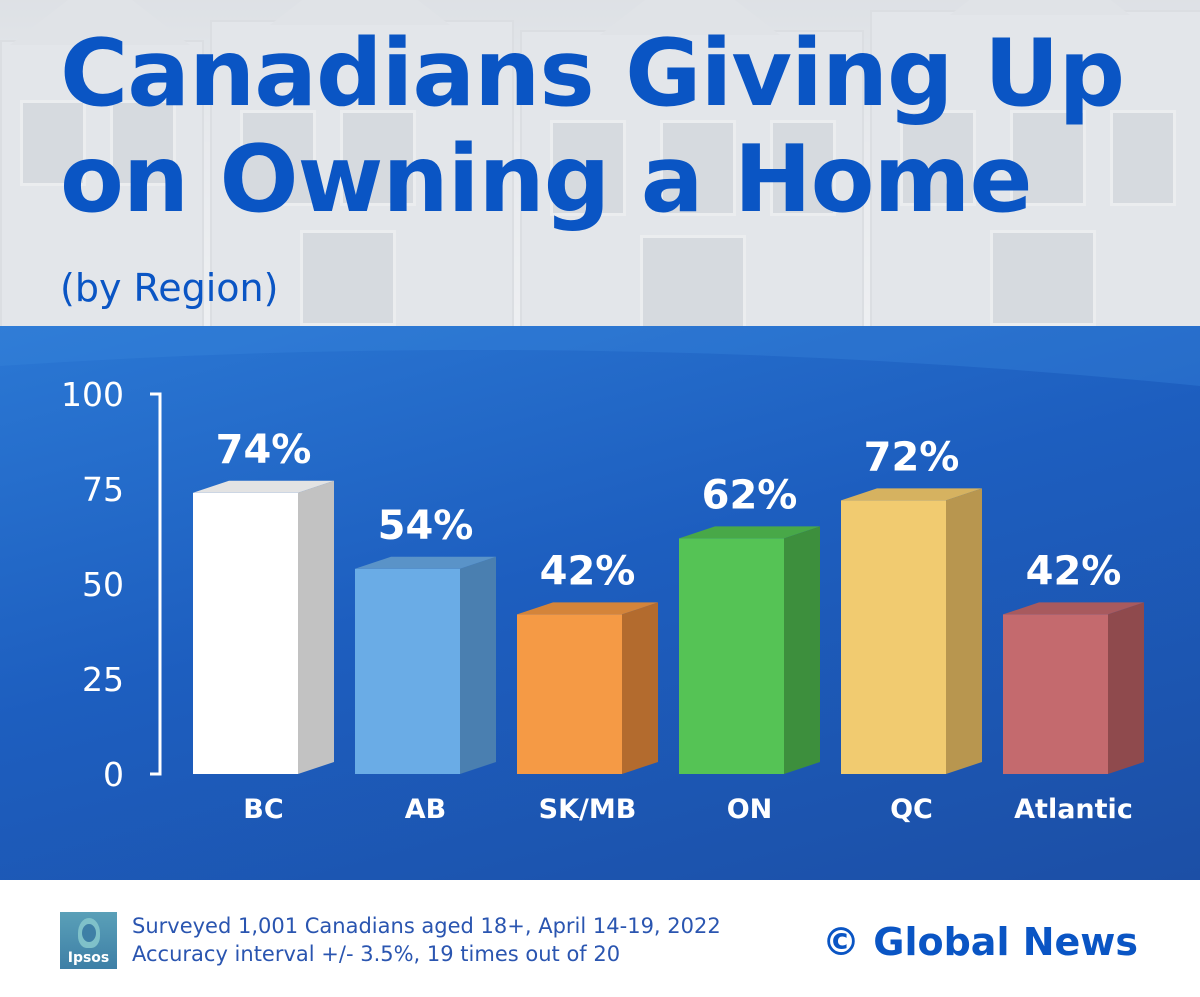 Image resolution: width=1200 pixels, height=997 pixels. I want to click on x-category-label: ON, so click(750, 809).